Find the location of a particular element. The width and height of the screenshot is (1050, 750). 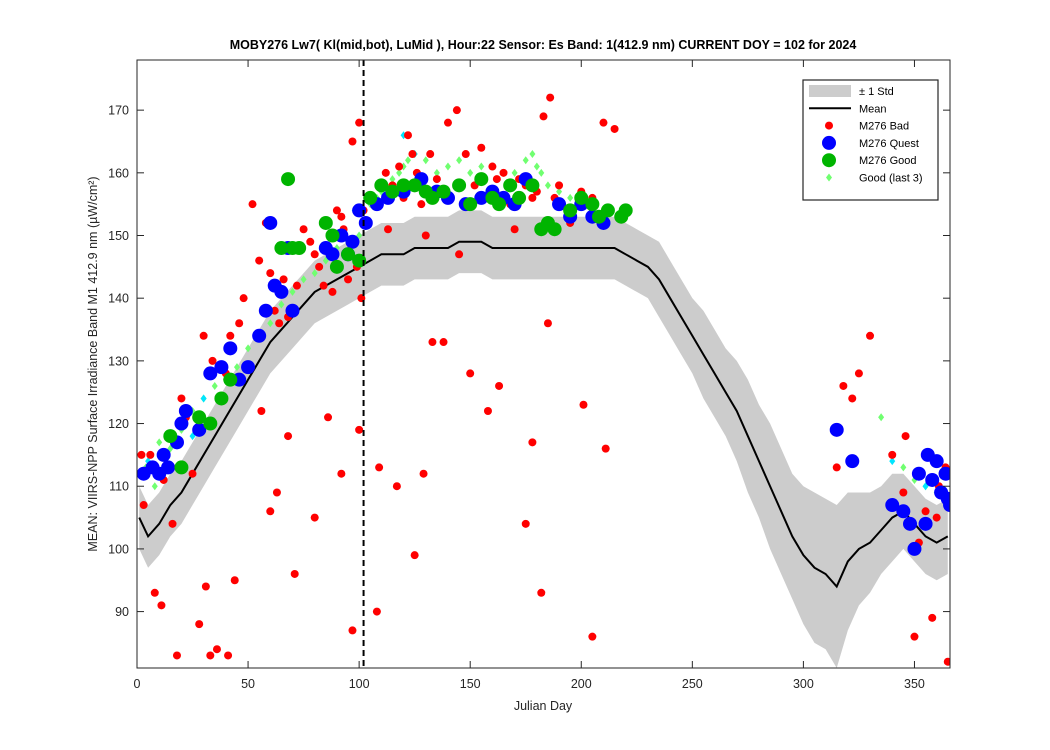

legend-label: Good (last 3) is located at coordinates (891, 179).